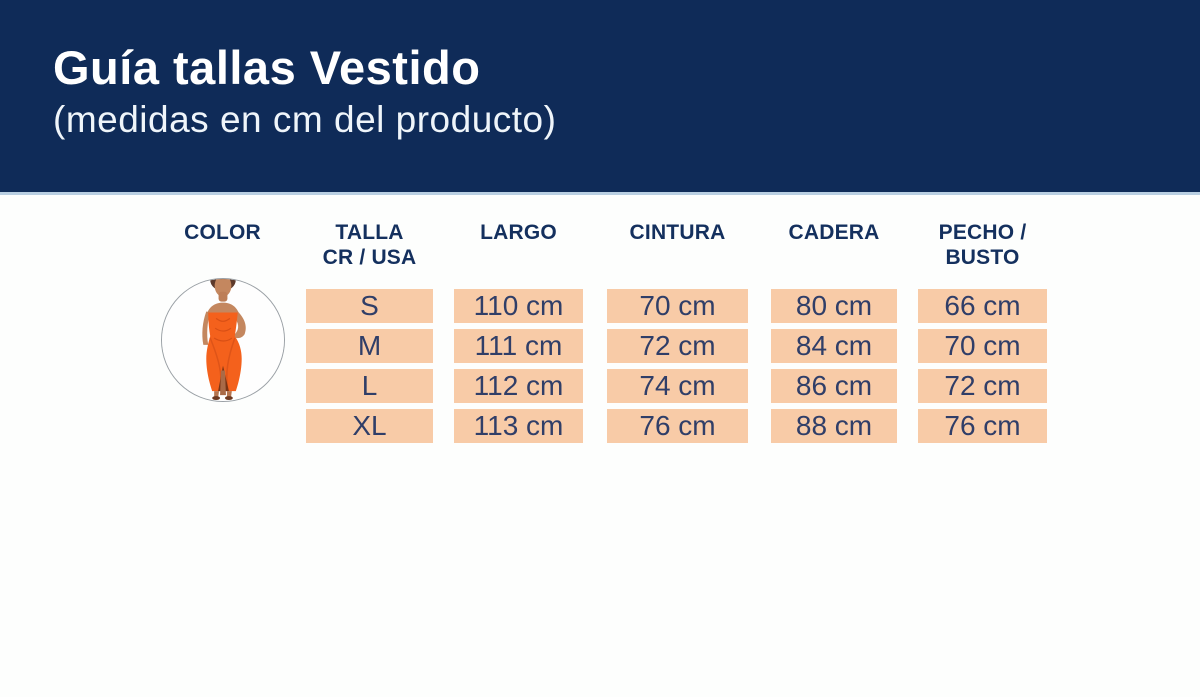  What do you see at coordinates (677, 386) in the screenshot?
I see `cell-cintura-2: 74 cm` at bounding box center [677, 386].